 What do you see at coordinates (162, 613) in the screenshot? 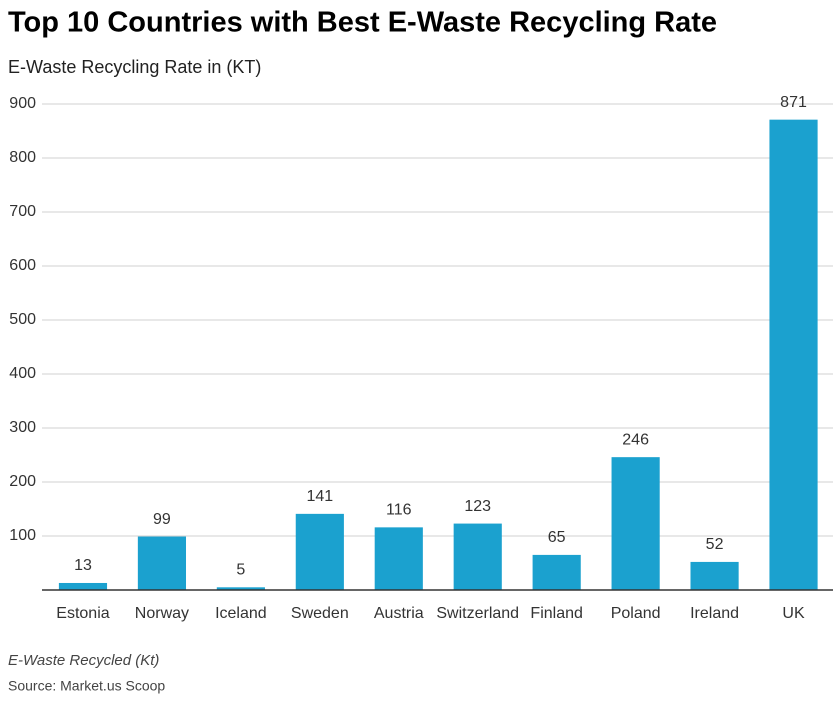
I see `x-tick-label: Norway` at bounding box center [162, 613].